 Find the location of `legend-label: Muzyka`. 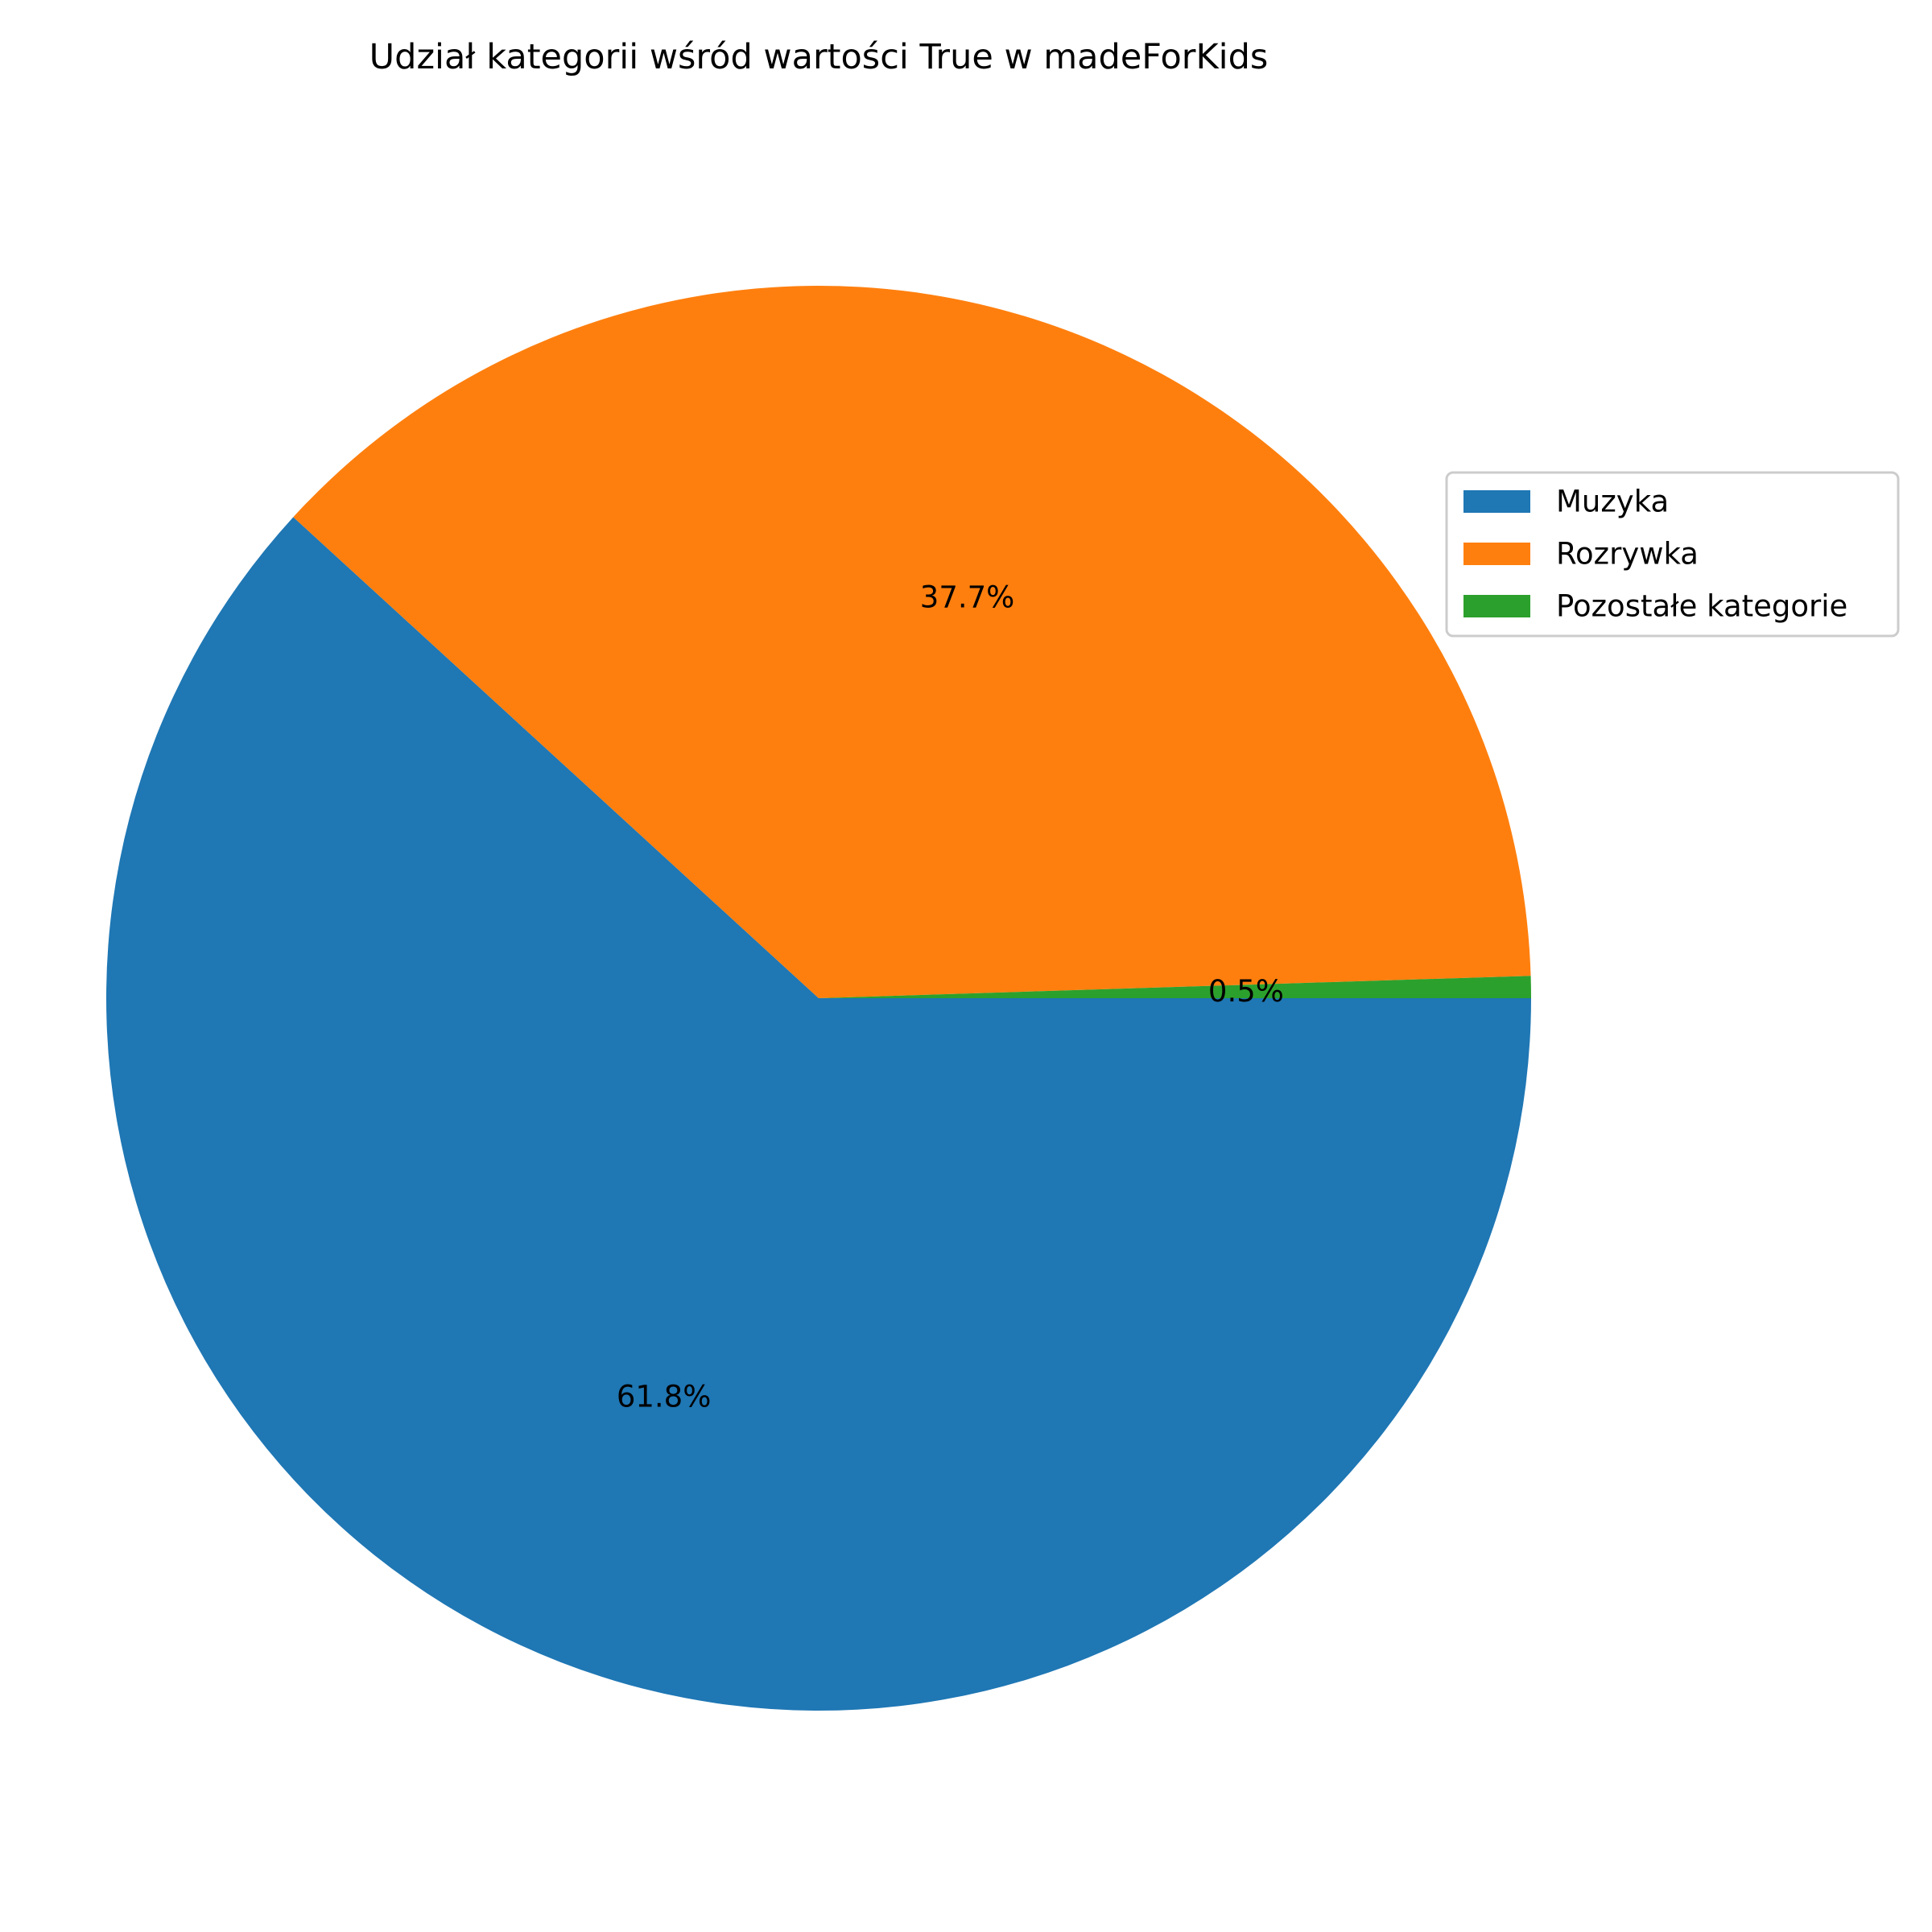

legend-label: Muzyka is located at coordinates (1612, 502).